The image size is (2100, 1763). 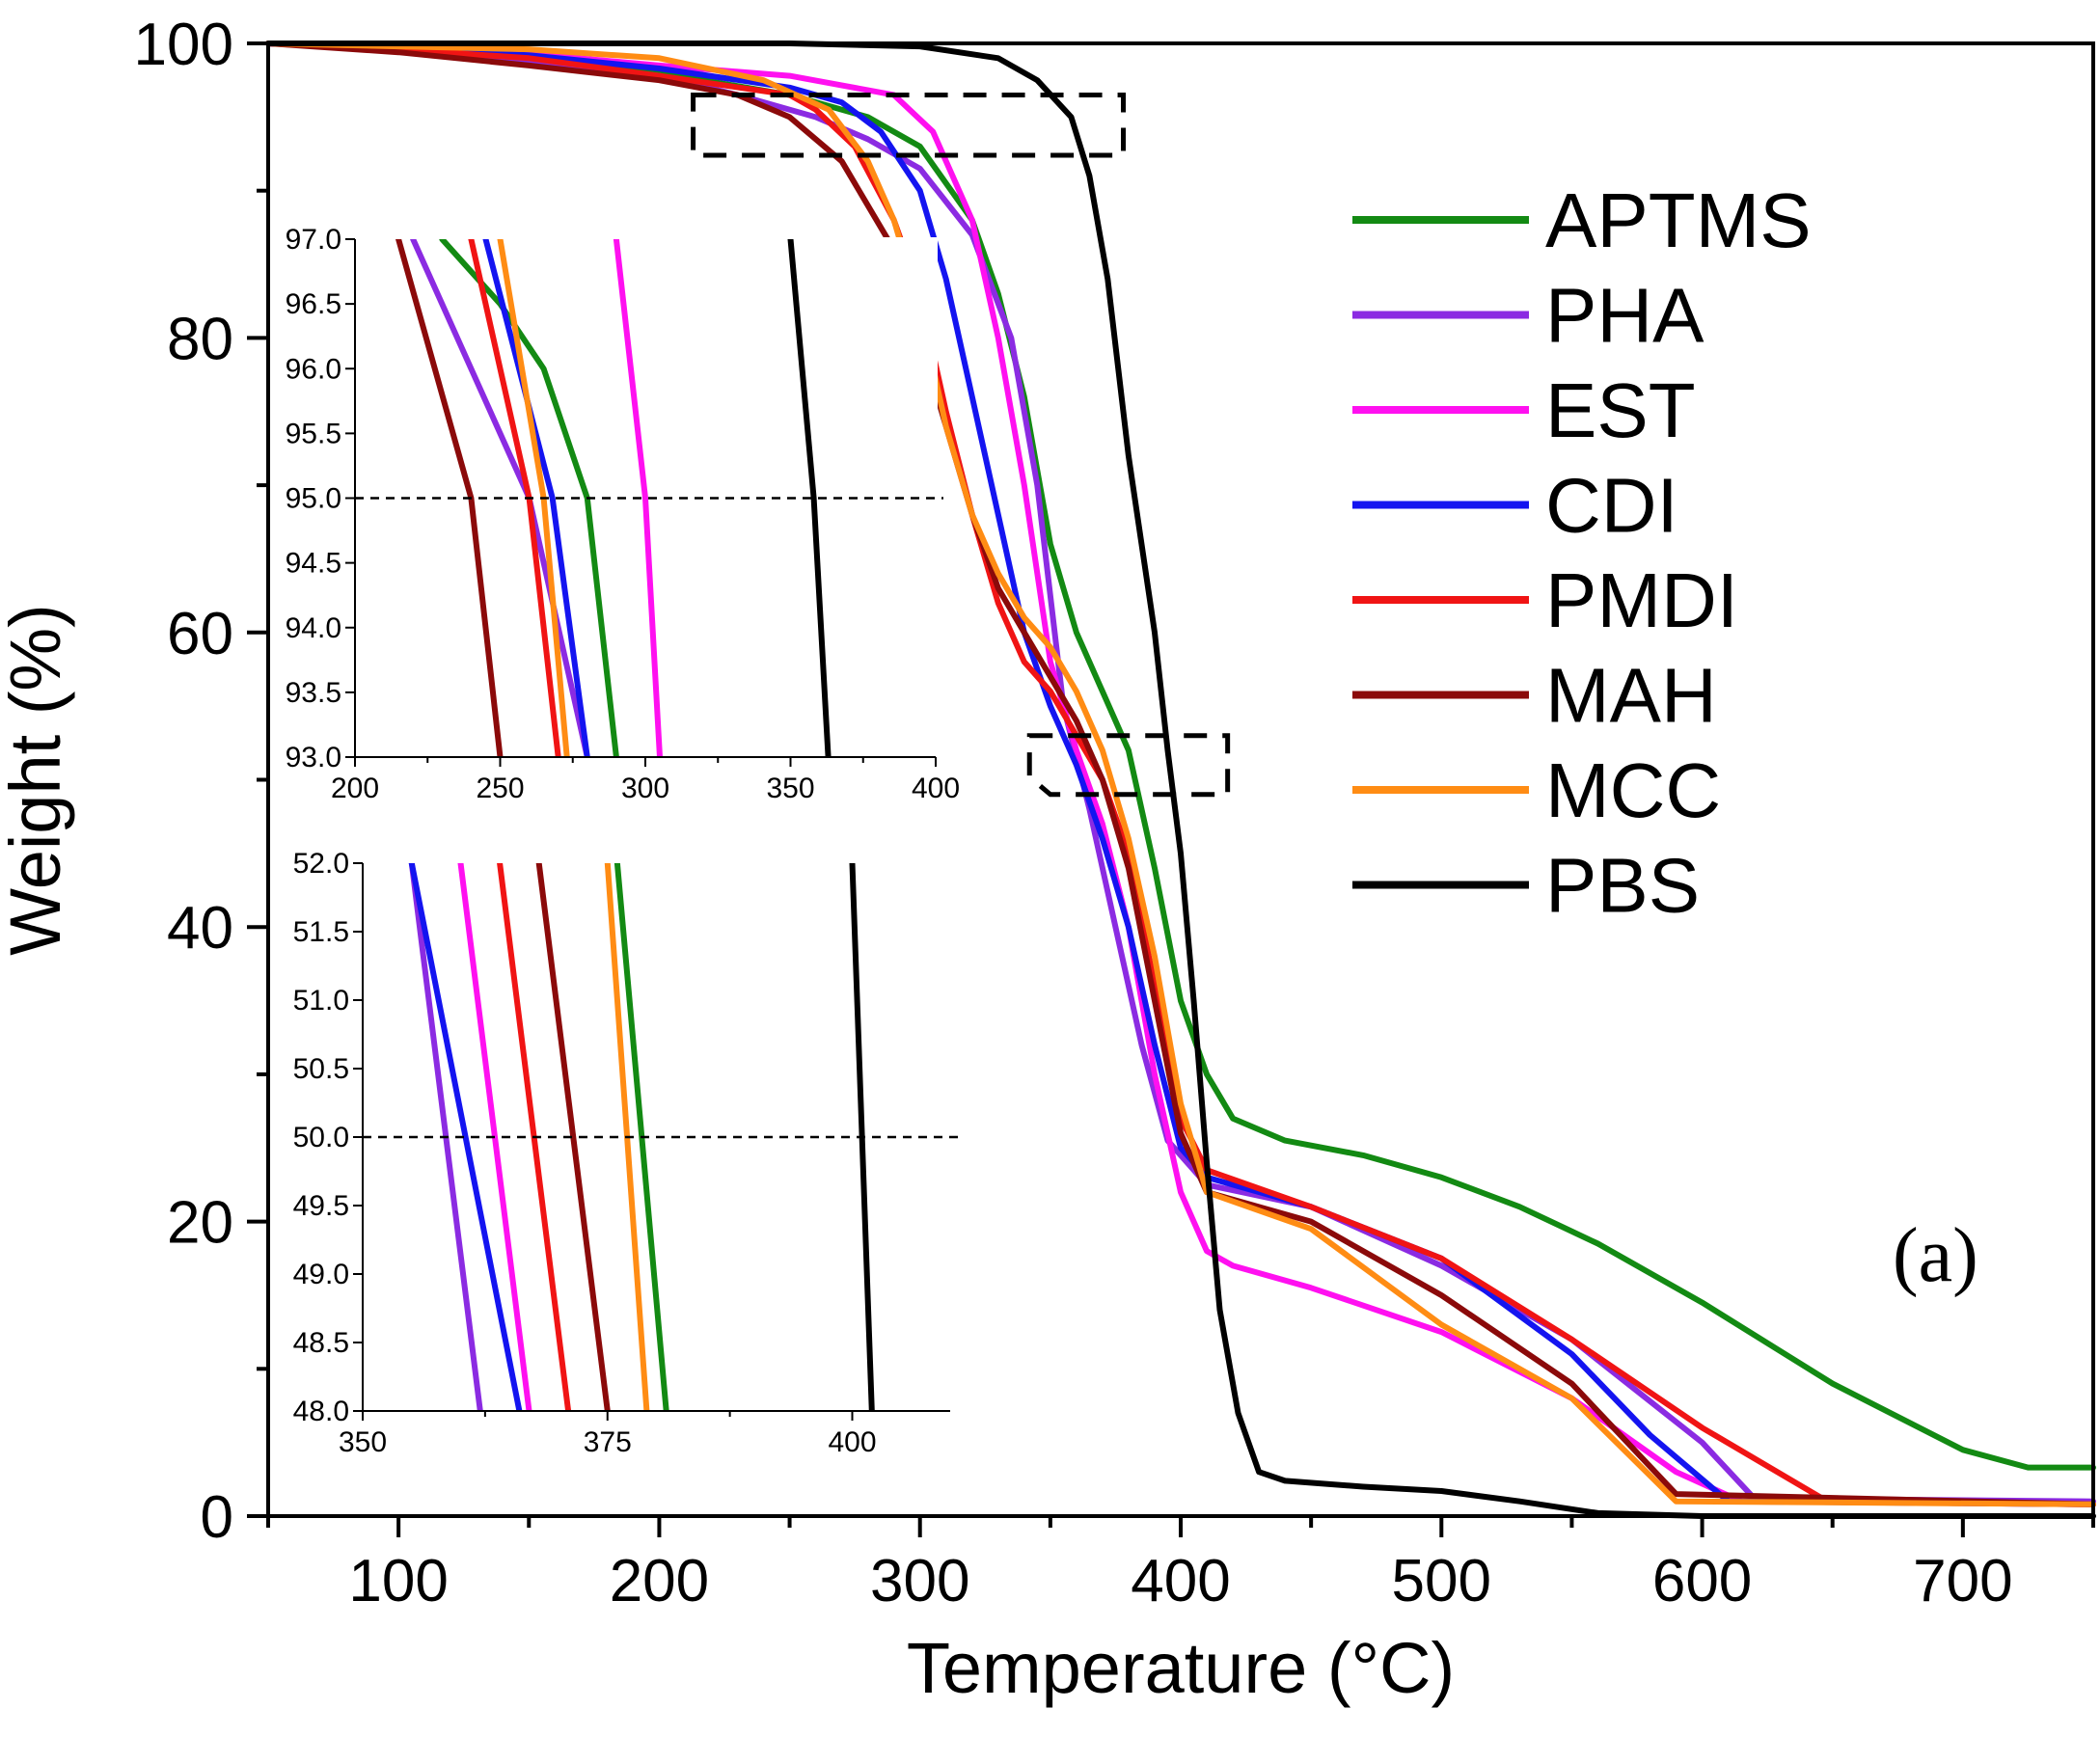 What do you see at coordinates (313, 433) in the screenshot?
I see `inset-upper-y-tick-label: 95.5` at bounding box center [313, 433].